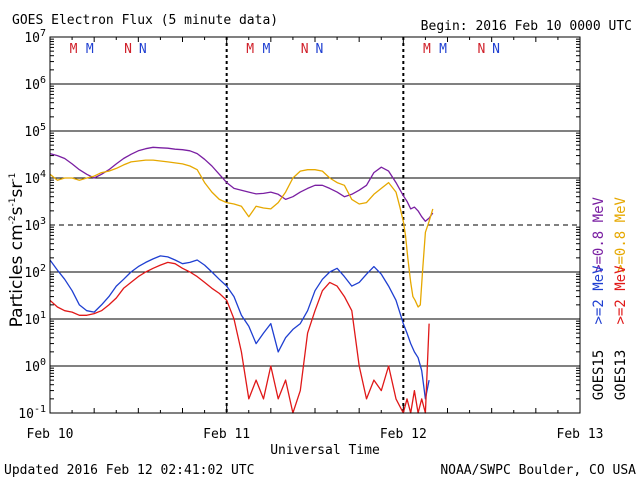 Image resolution: width=640 pixels, height=480 pixels. Describe the element at coordinates (599, 235) in the screenshot. I see `legend-goes15-08: >=0.8 MeV` at that location.